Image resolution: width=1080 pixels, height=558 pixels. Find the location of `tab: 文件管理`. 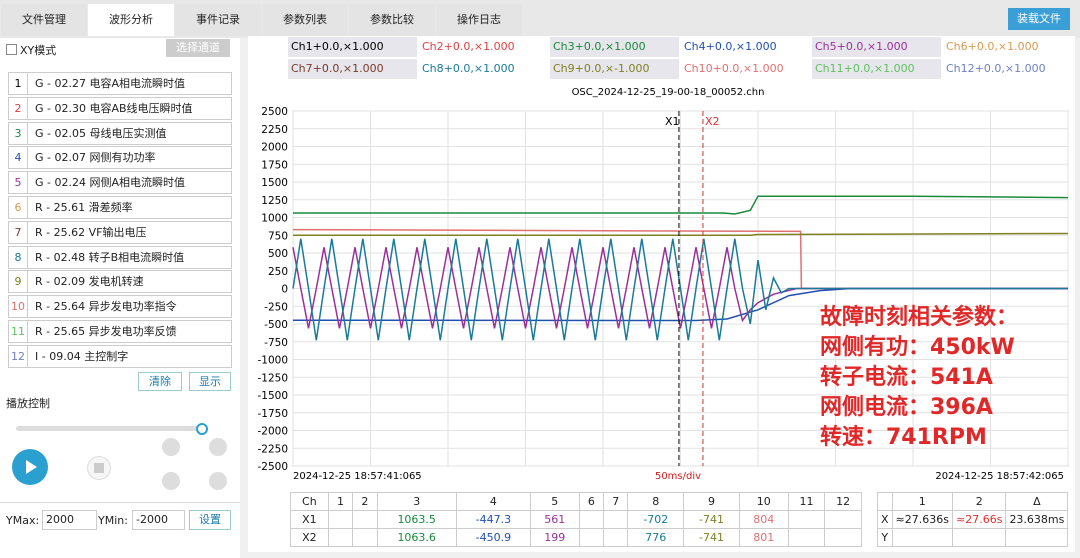

tab: 文件管理 is located at coordinates (44, 20).